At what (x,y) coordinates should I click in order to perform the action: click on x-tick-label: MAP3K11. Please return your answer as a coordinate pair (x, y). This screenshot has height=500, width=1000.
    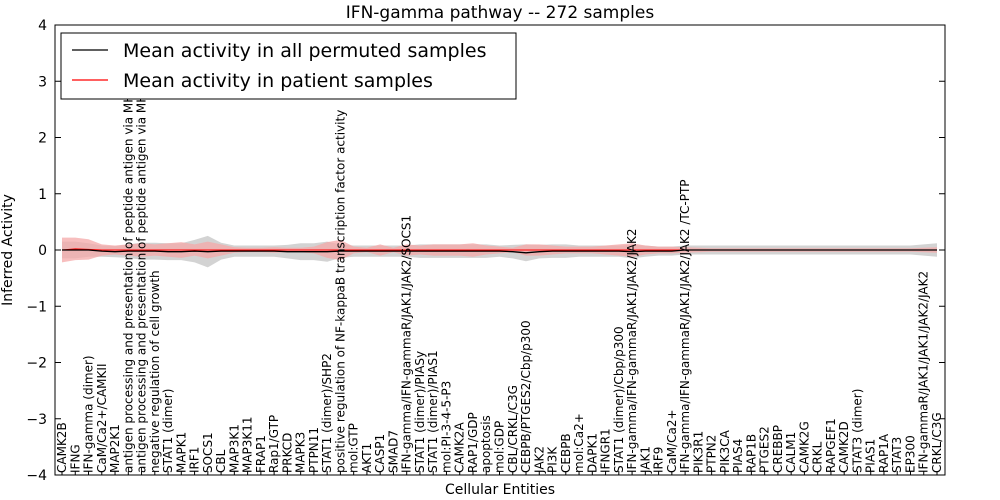
    Looking at the image, I should click on (248, 444).